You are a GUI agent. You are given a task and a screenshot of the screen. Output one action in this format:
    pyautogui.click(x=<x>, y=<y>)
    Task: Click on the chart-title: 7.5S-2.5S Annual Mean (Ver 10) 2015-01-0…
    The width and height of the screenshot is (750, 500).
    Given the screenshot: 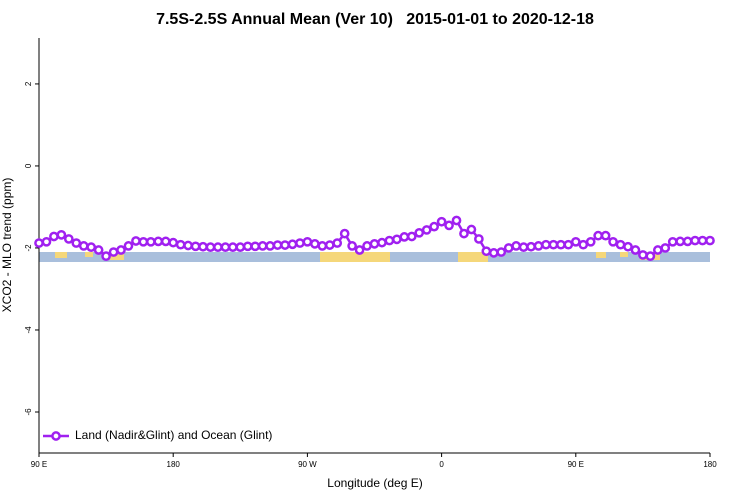 What is the action you would take?
    pyautogui.click(x=375, y=19)
    